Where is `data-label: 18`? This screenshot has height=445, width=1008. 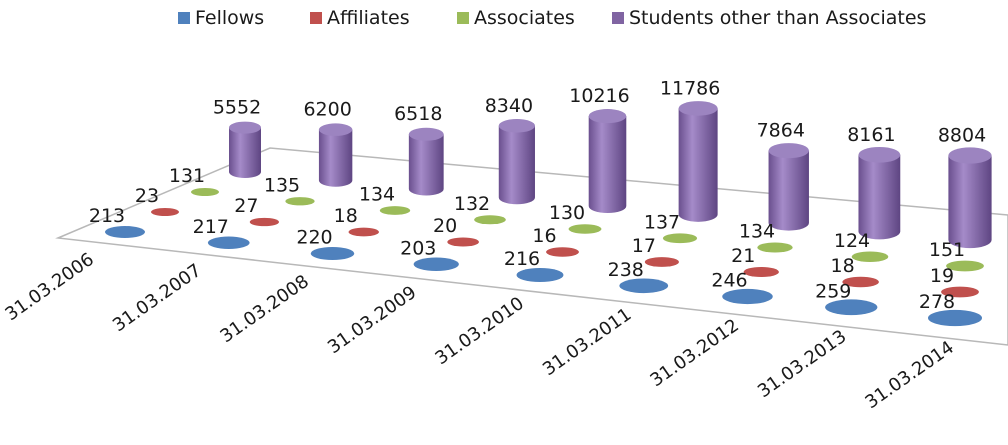
data-label: 18 is located at coordinates (346, 216).